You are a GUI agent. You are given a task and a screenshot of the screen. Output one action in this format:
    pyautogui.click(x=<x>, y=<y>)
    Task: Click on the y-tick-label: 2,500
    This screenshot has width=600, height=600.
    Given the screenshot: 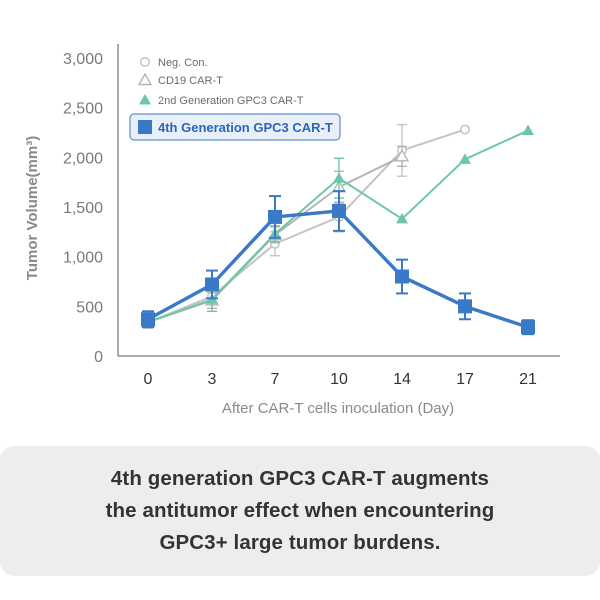 What is the action you would take?
    pyautogui.click(x=83, y=109)
    